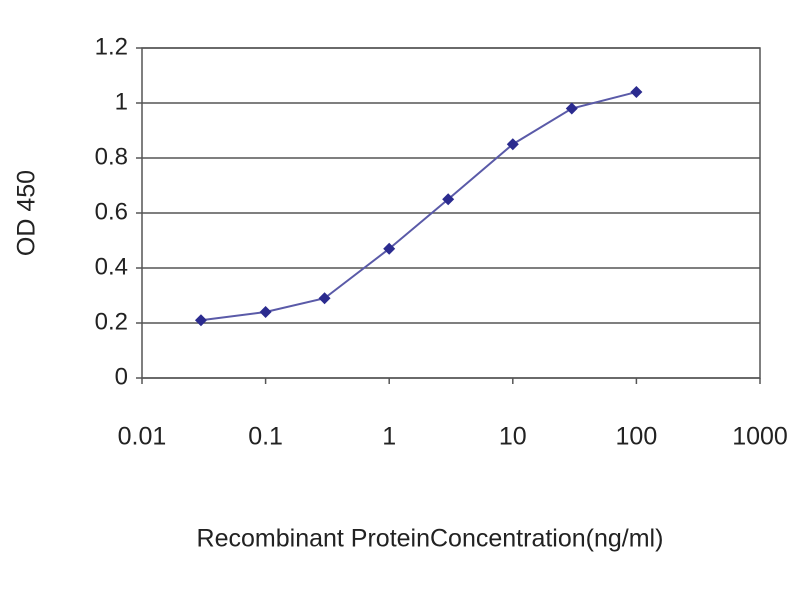 This screenshot has height=600, width=800. I want to click on y-tick-label: 0, so click(121, 376).